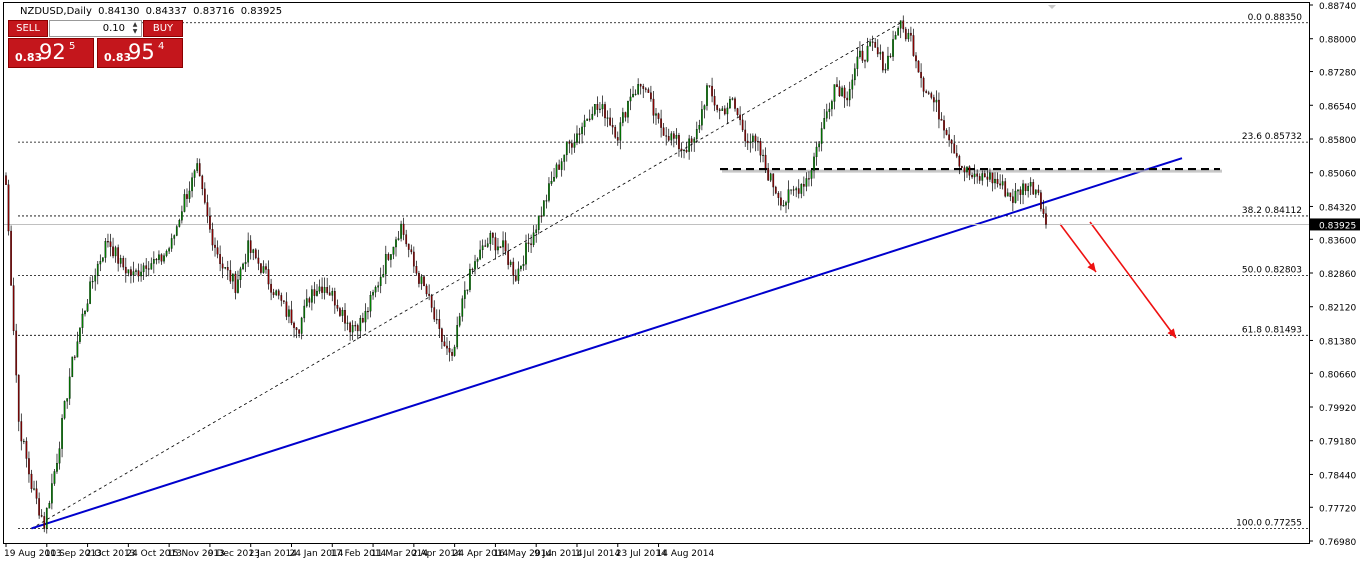 The width and height of the screenshot is (1361, 564). What do you see at coordinates (163, 28) in the screenshot?
I see `buy-button: BUY` at bounding box center [163, 28].